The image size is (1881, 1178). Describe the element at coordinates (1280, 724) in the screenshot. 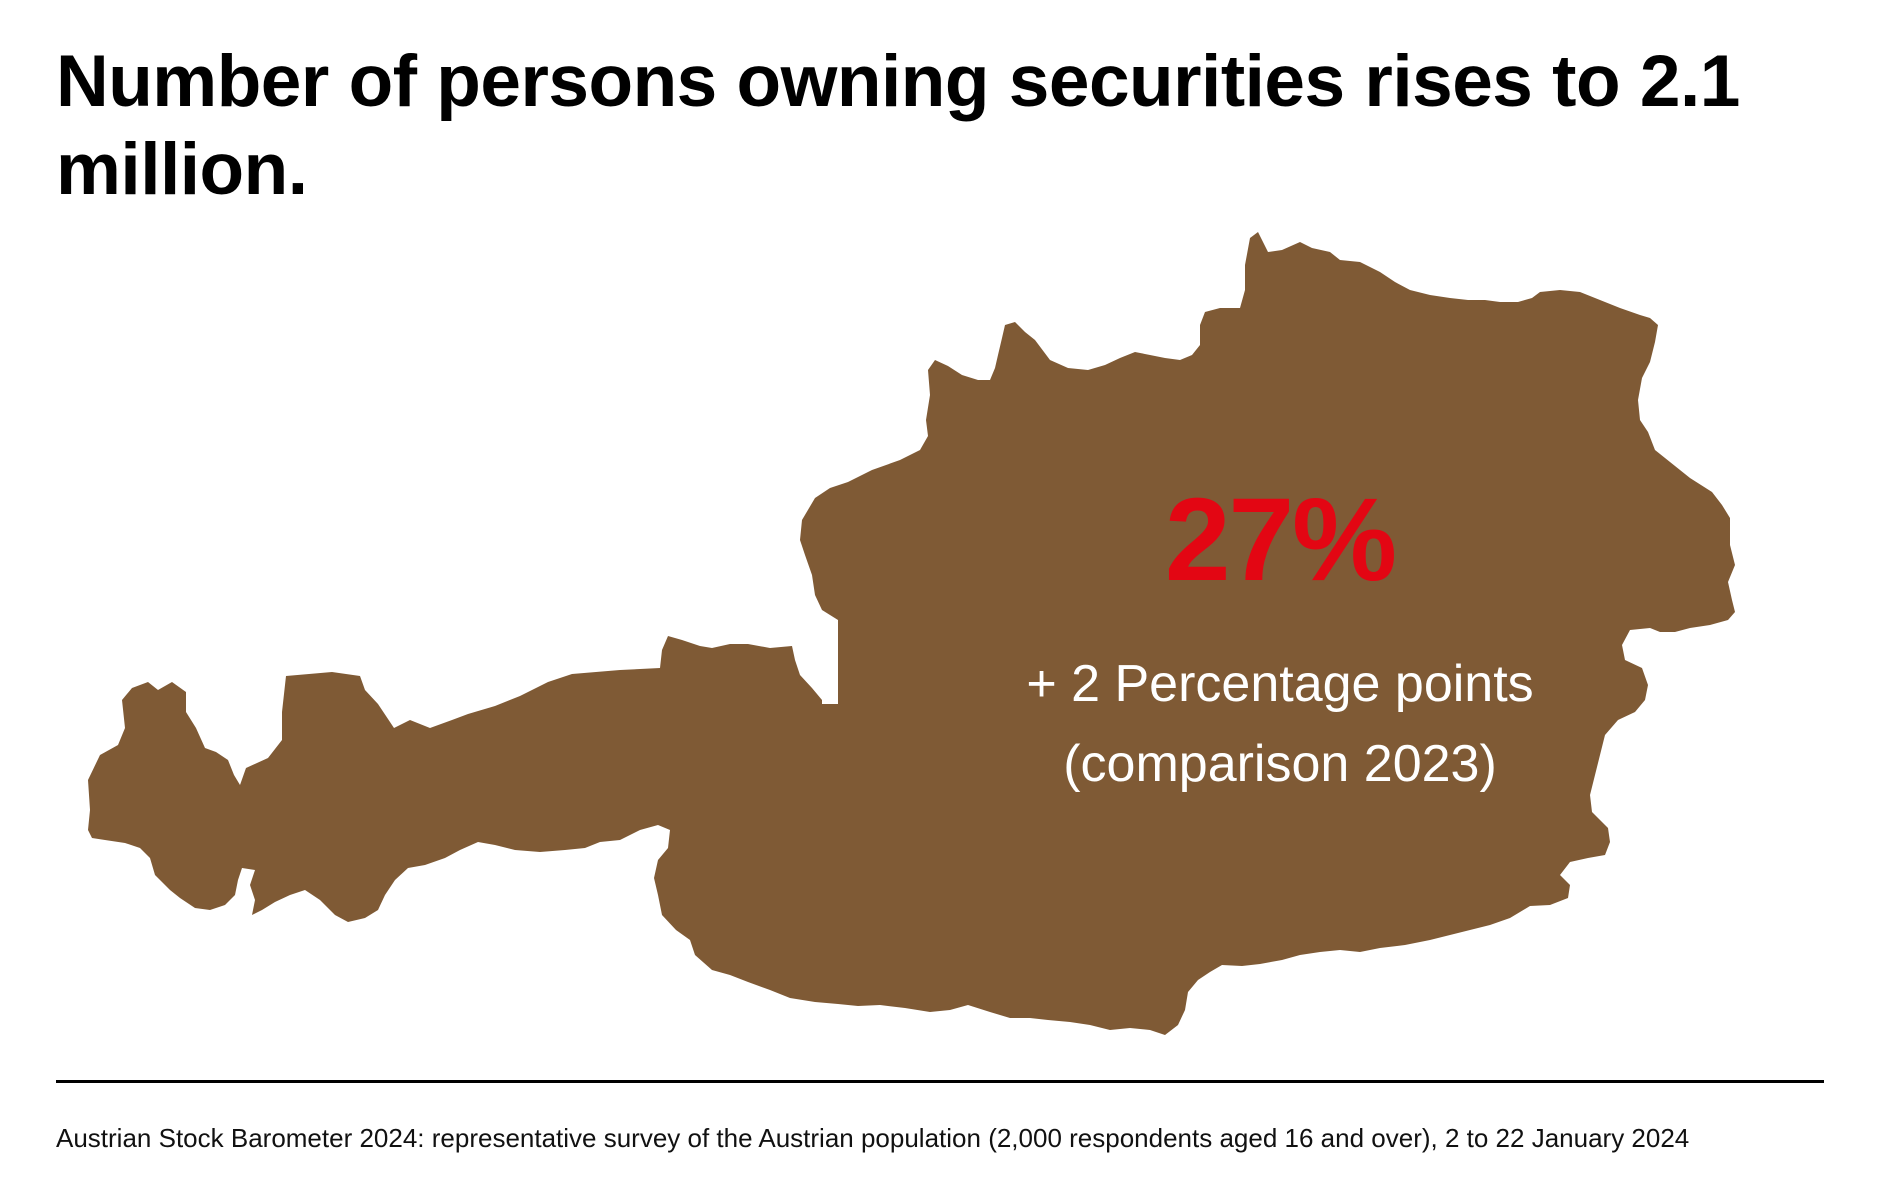

I see `change-annotation: + 2 Percentage points (comparison 2023)` at that location.